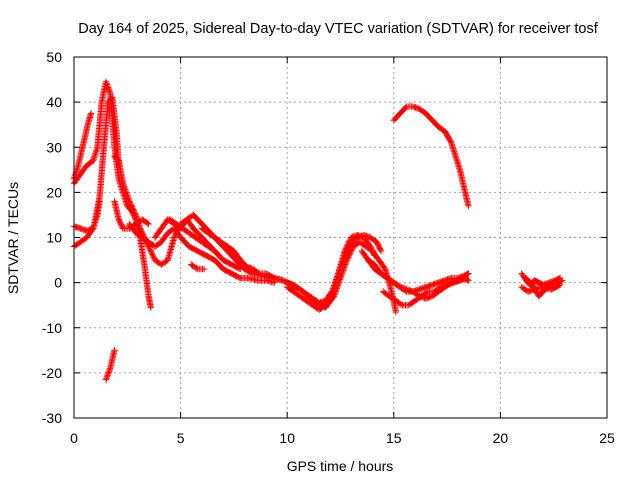 Image resolution: width=640 pixels, height=480 pixels. What do you see at coordinates (181, 438) in the screenshot?
I see `x-tick-label: 5` at bounding box center [181, 438].